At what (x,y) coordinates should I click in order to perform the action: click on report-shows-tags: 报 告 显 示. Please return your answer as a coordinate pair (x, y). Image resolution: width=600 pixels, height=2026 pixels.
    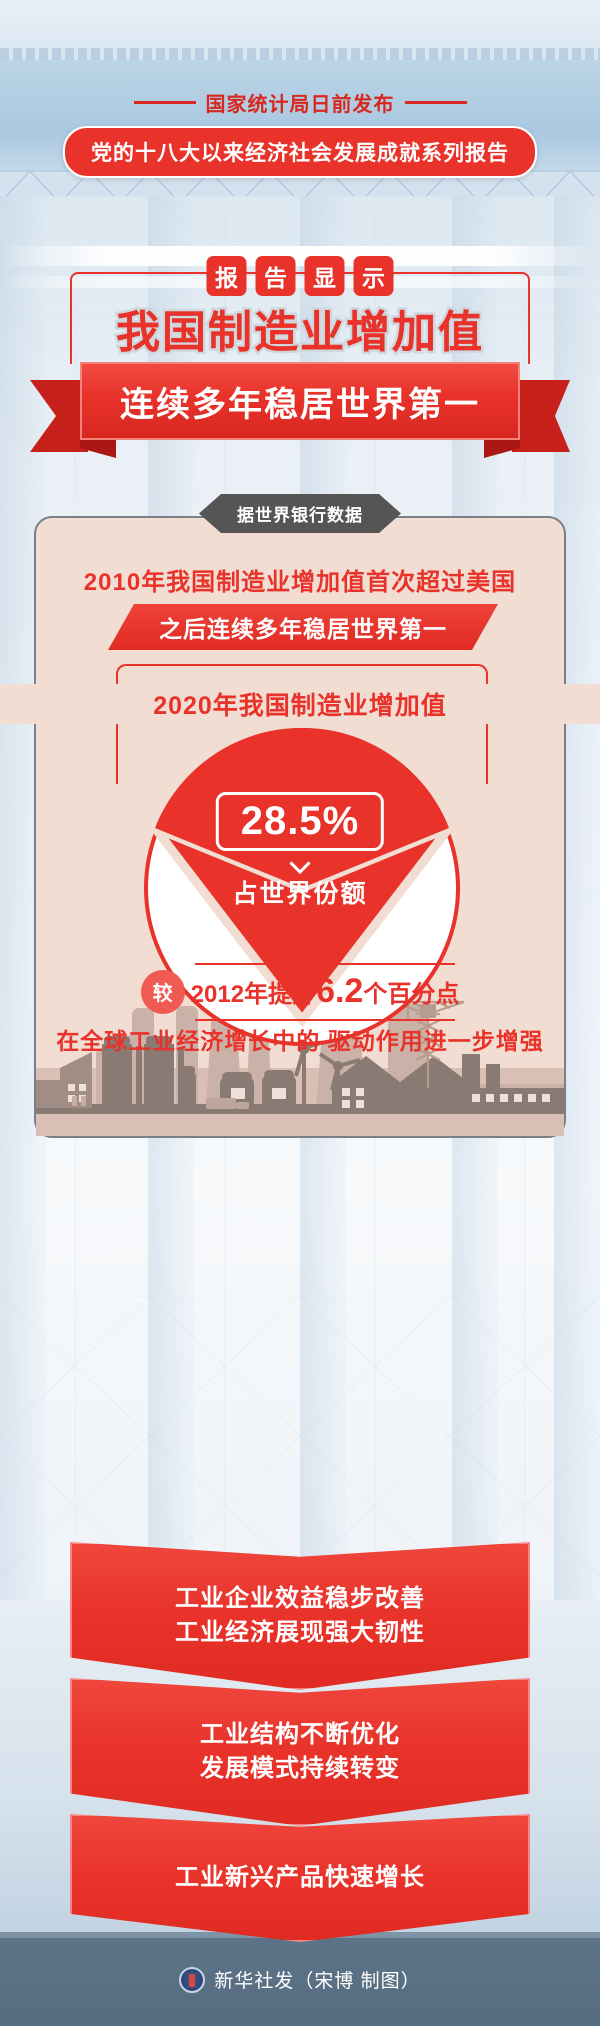
    Looking at the image, I should click on (300, 276).